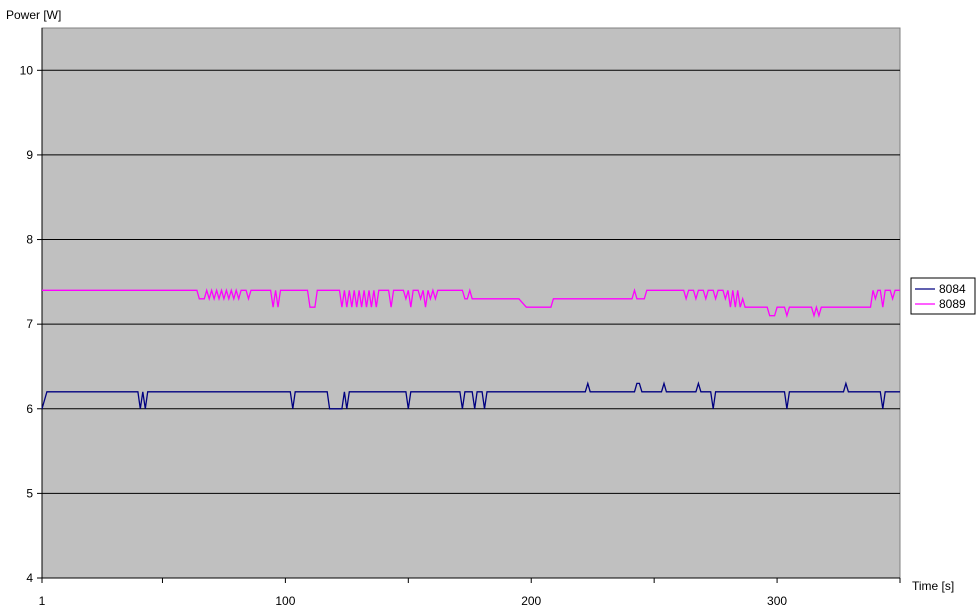 The image size is (979, 612). Describe the element at coordinates (952, 289) in the screenshot. I see `legend-label-8084: 8084` at that location.